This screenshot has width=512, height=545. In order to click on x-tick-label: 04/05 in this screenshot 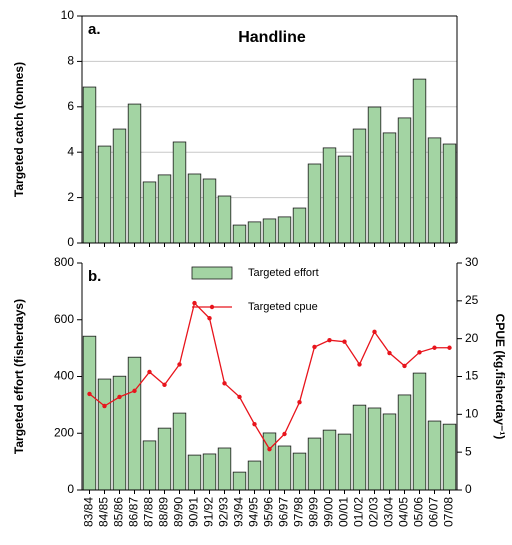, I will do `click(404, 512)`.